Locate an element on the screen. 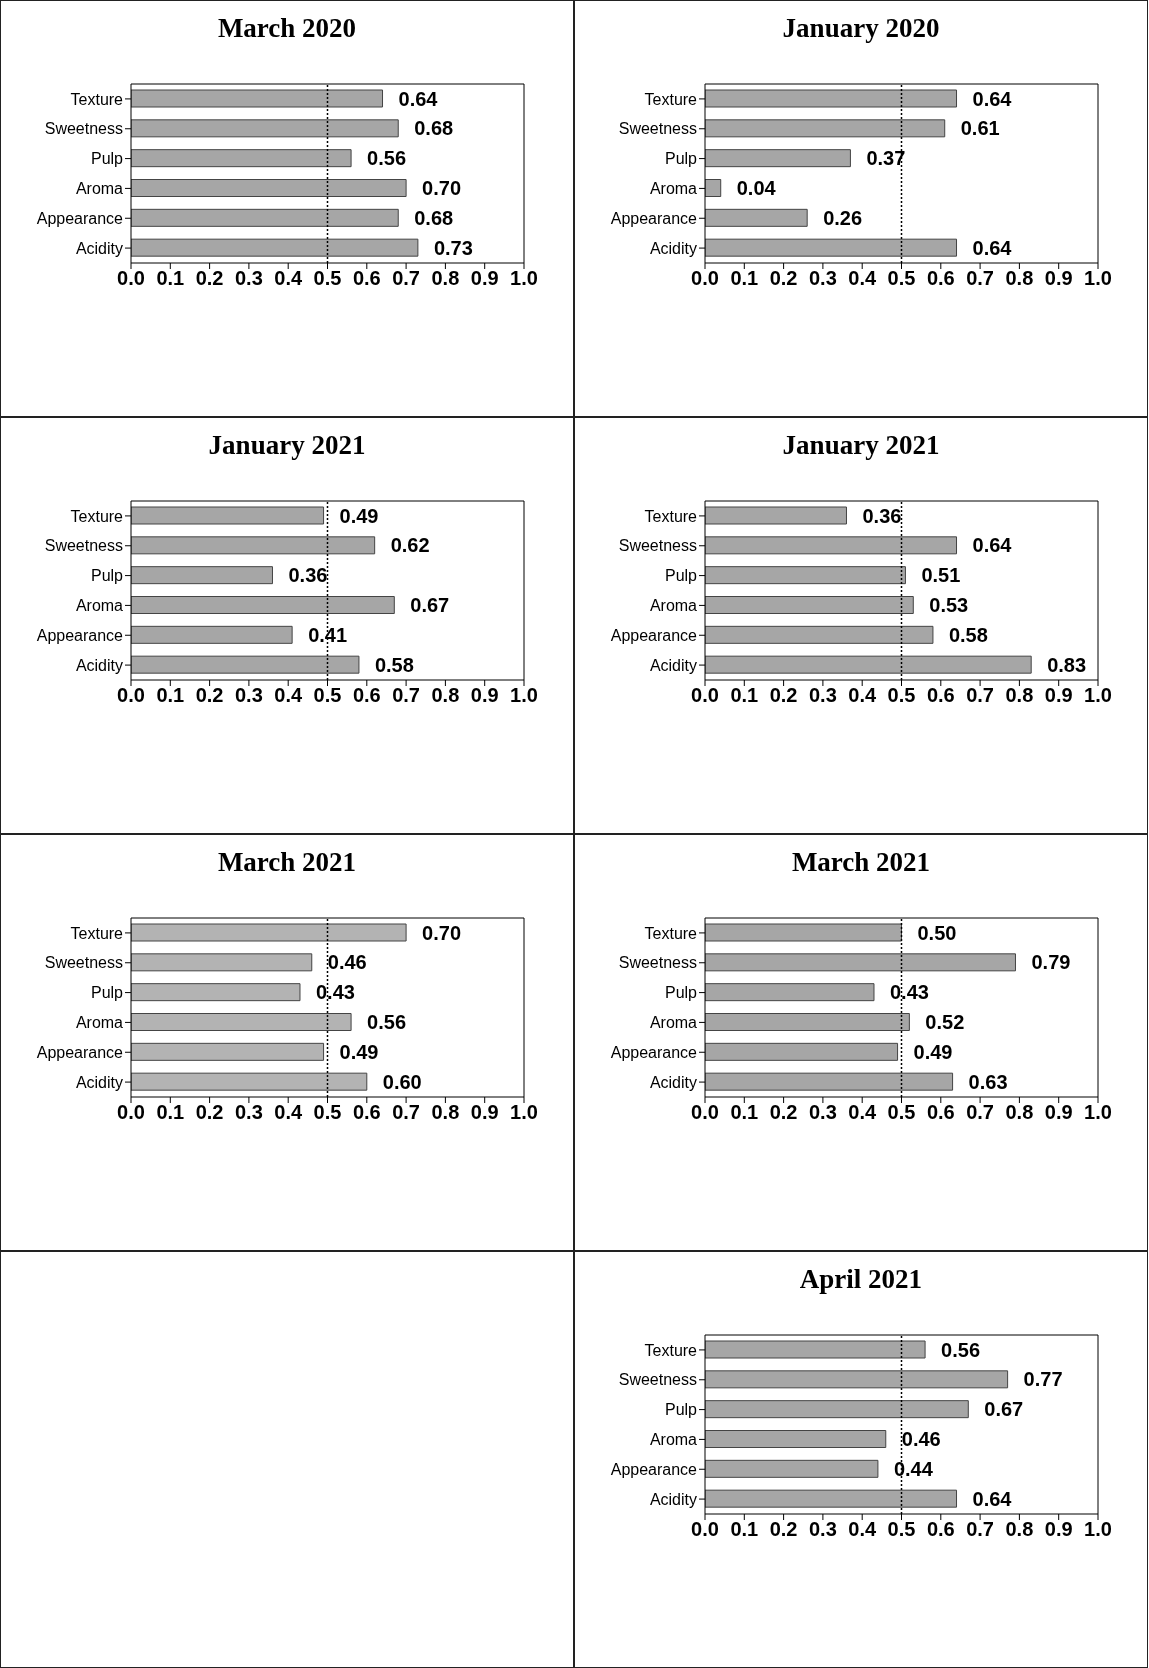  data-label: 0.49 is located at coordinates (359, 515).